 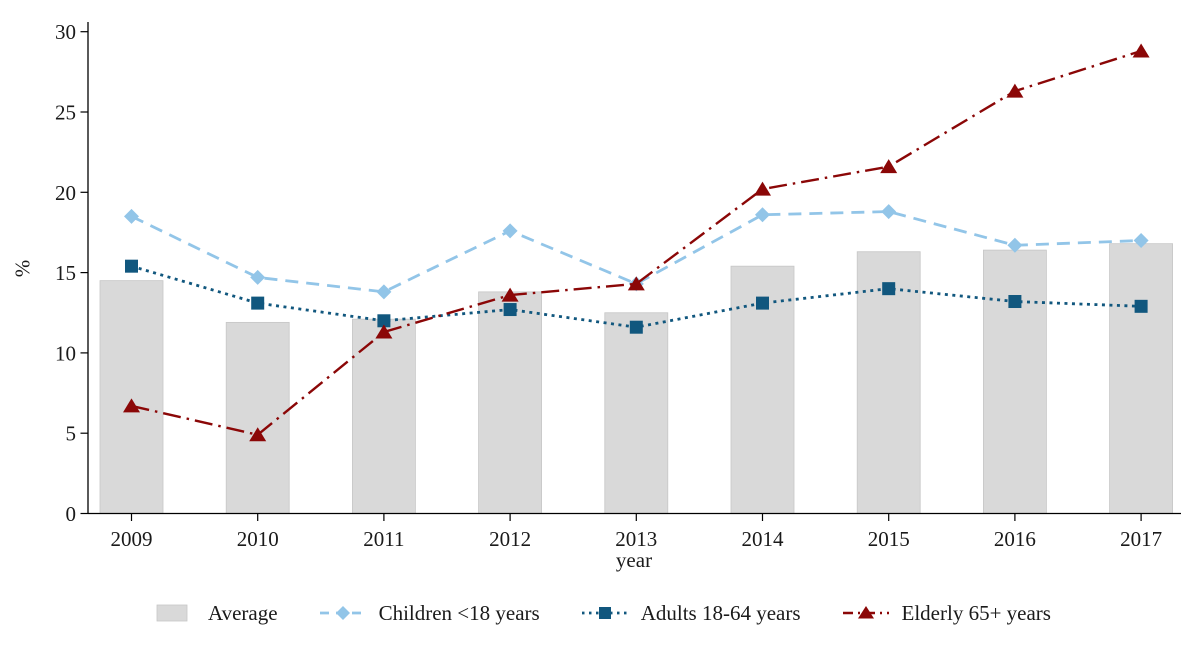 What do you see at coordinates (258, 434) in the screenshot?
I see `marker-elderly-65-years-2010` at bounding box center [258, 434].